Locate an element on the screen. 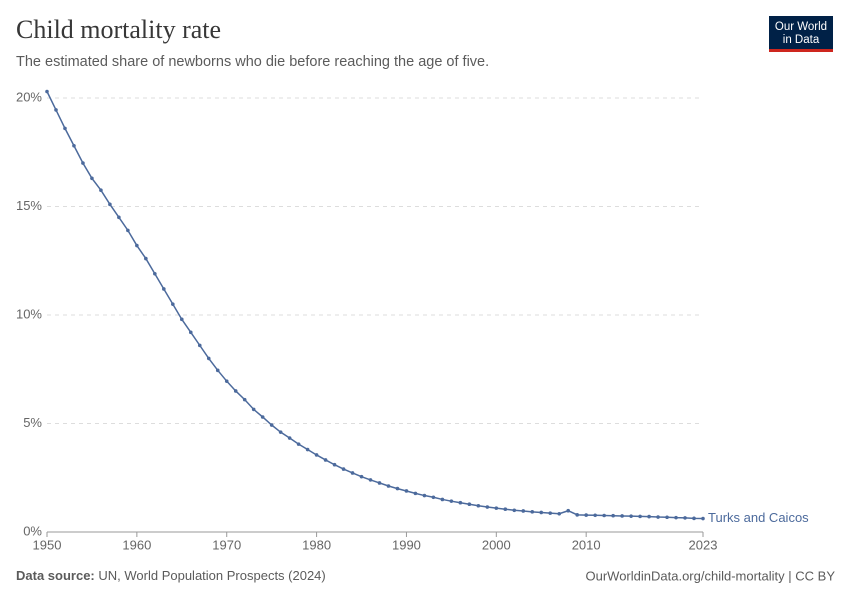  y-tick-label: 5% is located at coordinates (32, 422).